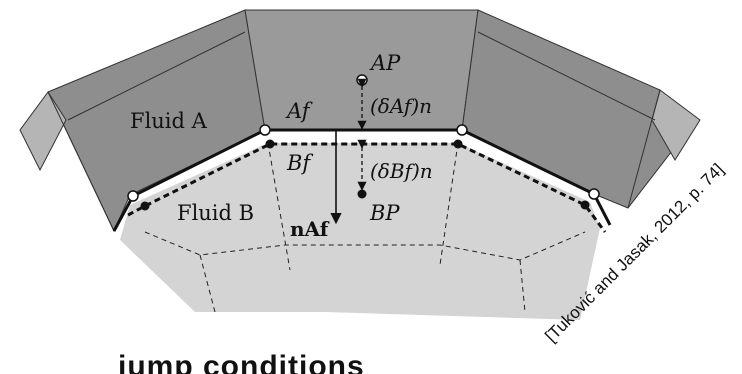  Describe the element at coordinates (169, 121) in the screenshot. I see `label-fluid-a: Fluid A` at that location.